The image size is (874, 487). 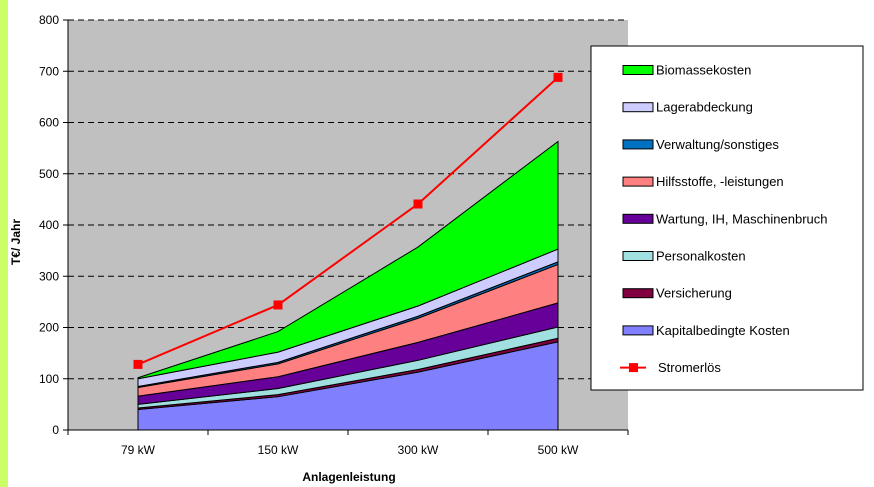 What do you see at coordinates (689, 367) in the screenshot?
I see `legend-label: Stromerlös` at bounding box center [689, 367].